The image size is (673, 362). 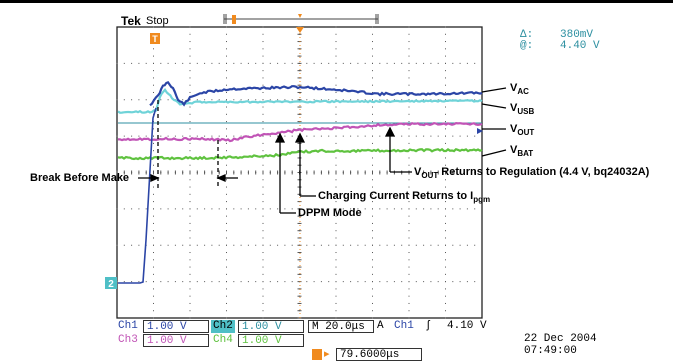 What do you see at coordinates (80, 178) in the screenshot?
I see `annotation-break-before-make: Break Before Make` at bounding box center [80, 178].